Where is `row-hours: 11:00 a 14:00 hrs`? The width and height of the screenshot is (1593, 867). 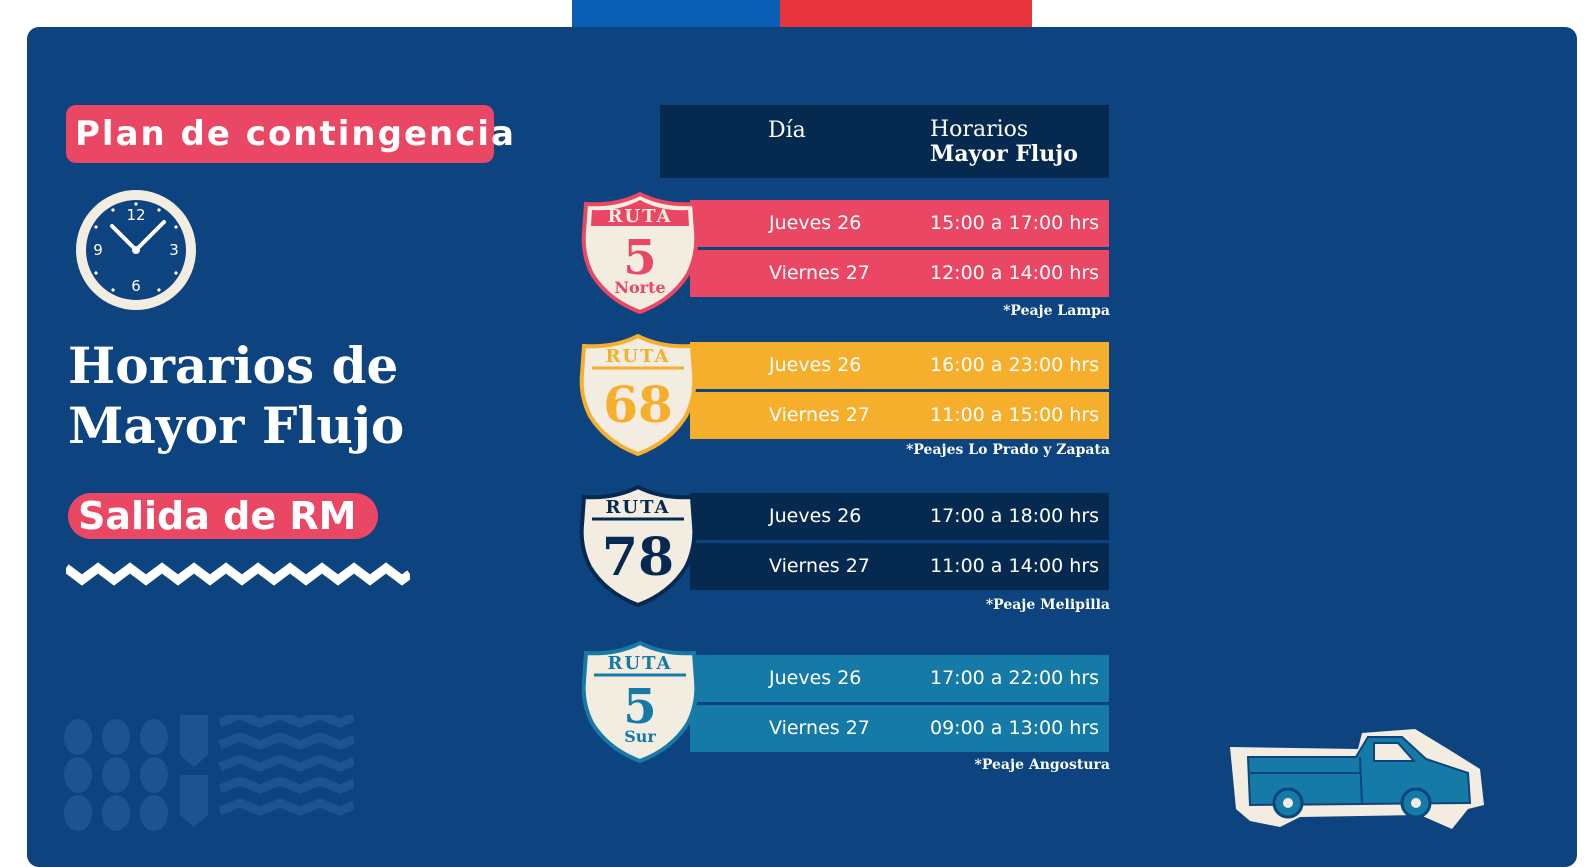
row-hours: 11:00 a 14:00 hrs is located at coordinates (1015, 566).